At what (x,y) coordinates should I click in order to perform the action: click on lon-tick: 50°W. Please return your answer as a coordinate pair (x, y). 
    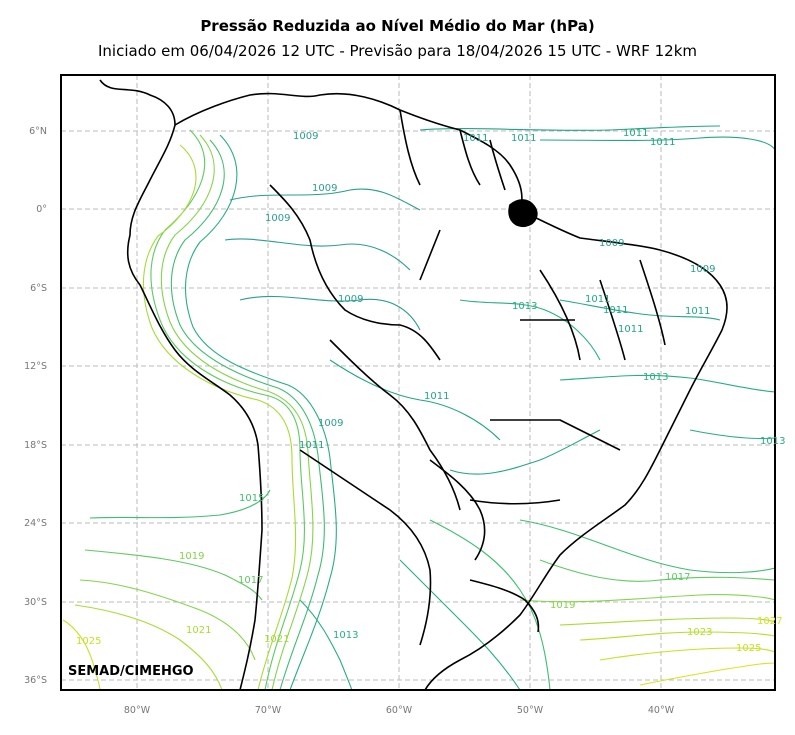
    Looking at the image, I should click on (530, 710).